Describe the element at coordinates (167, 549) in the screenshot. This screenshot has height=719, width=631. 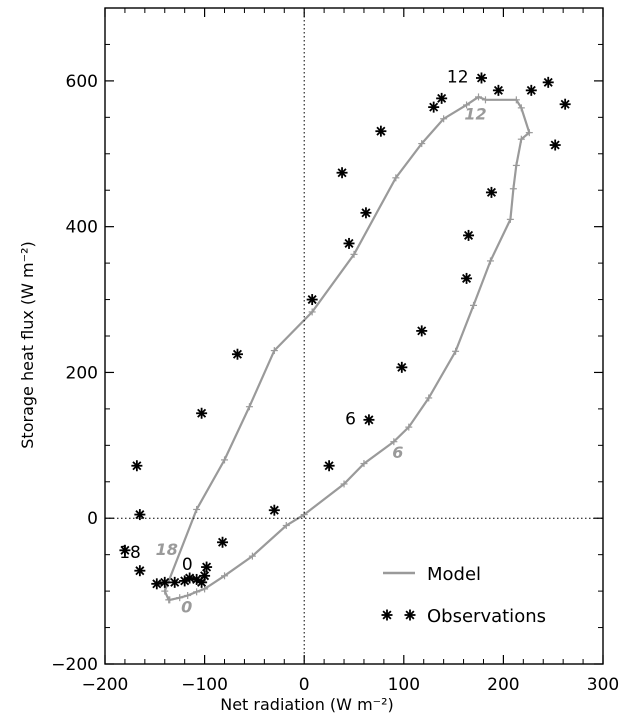
I see `model-hour-label: 18` at that location.